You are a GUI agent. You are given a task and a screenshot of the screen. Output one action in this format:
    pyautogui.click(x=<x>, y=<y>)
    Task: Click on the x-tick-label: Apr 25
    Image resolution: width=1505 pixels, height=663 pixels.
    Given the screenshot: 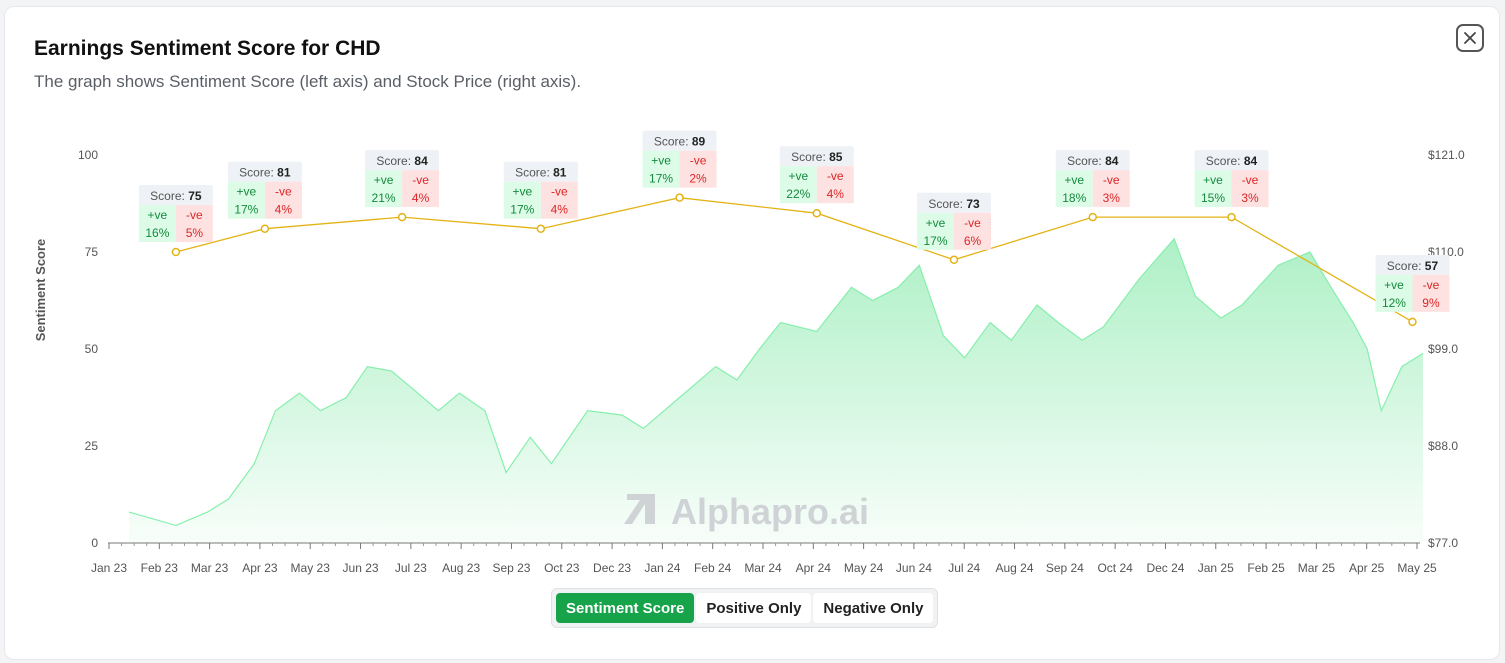 What is the action you would take?
    pyautogui.click(x=1367, y=568)
    